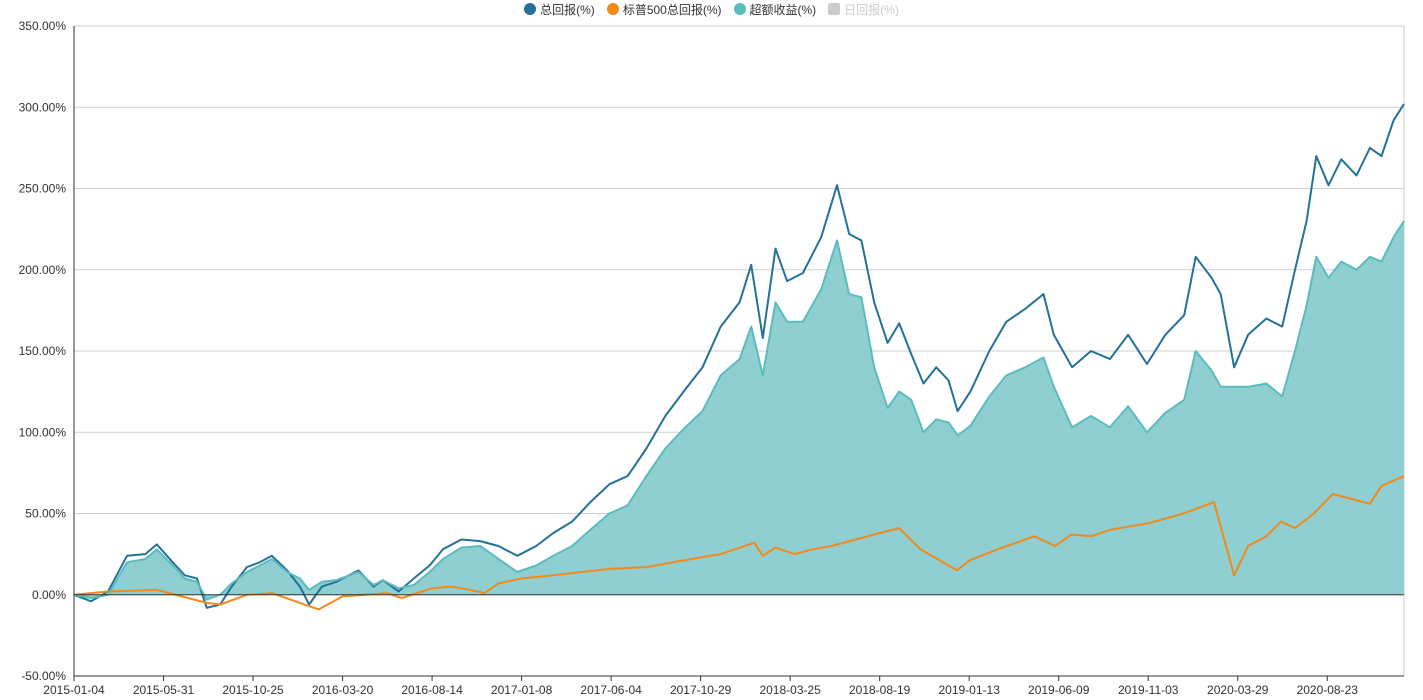 The height and width of the screenshot is (700, 1423). I want to click on y-tick-label: 300.00%, so click(43, 107).